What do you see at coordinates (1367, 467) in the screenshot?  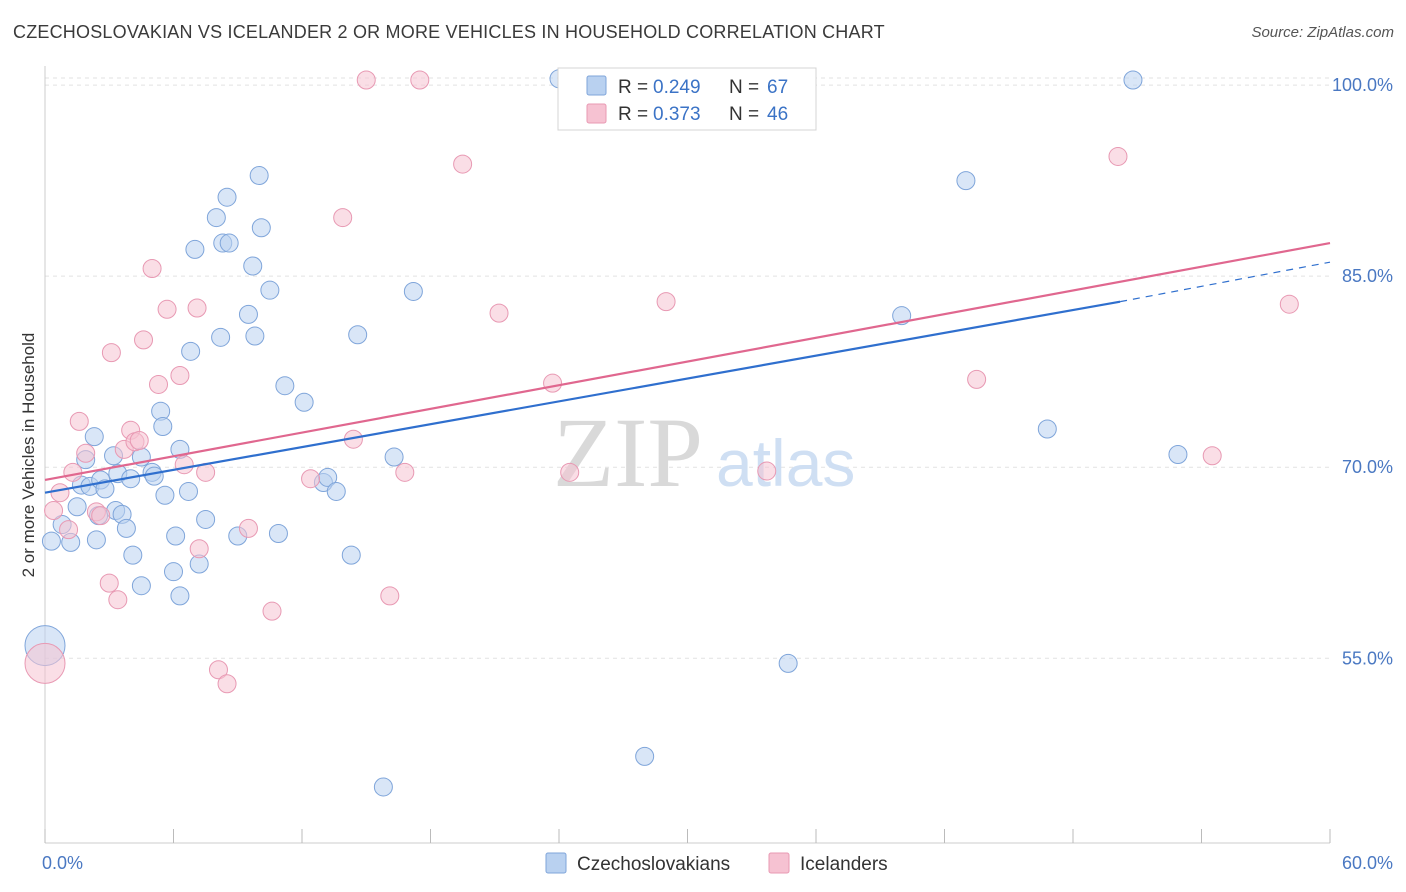 I see `y-tick-label-1: 70.0%` at bounding box center [1367, 467].